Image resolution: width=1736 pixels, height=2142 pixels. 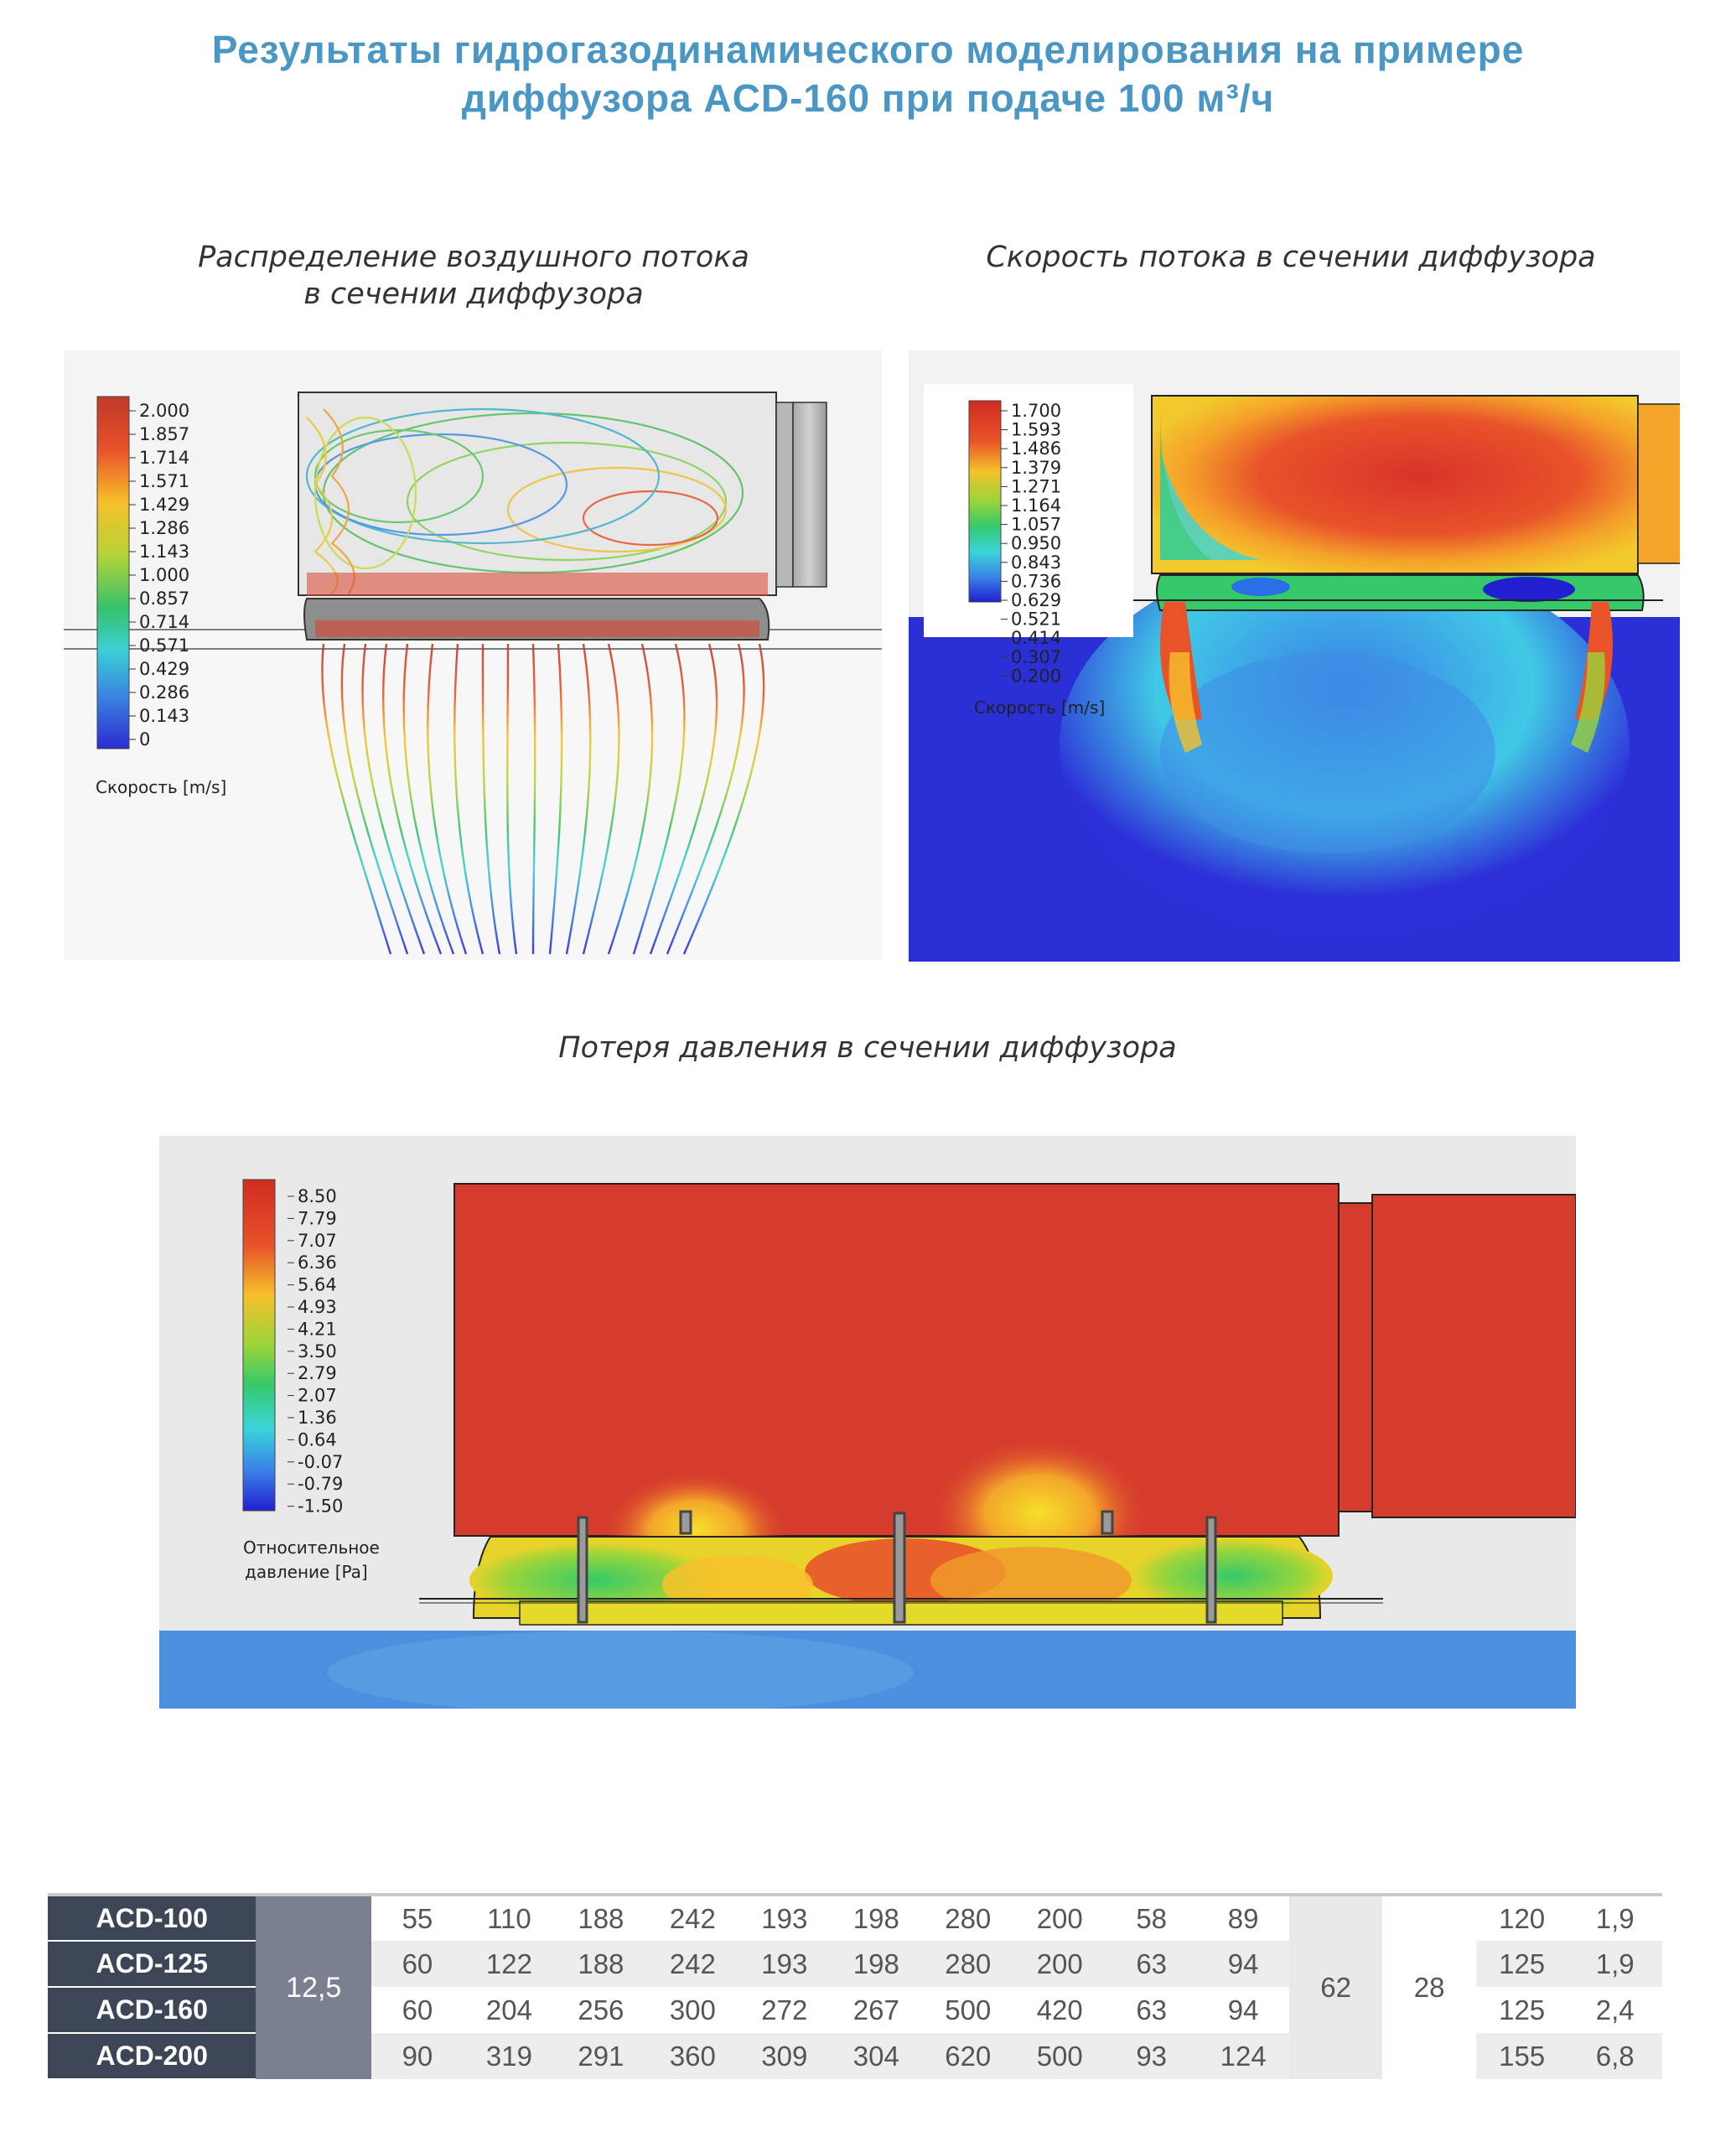 I want to click on flow-legend-label: 1.143, so click(x=164, y=552).